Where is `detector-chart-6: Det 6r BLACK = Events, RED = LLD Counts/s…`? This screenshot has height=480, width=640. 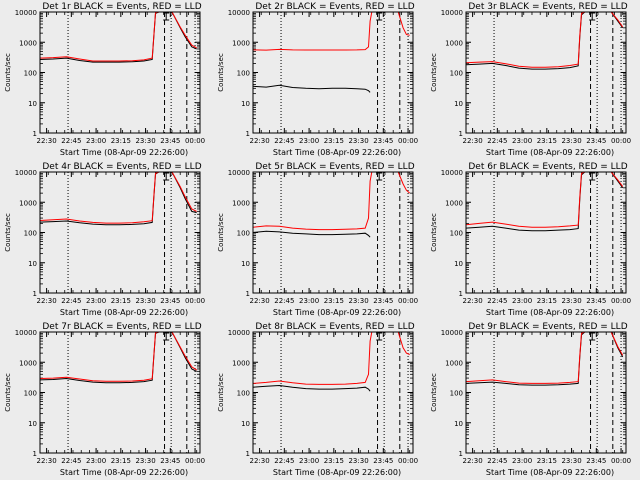 detector-chart-6: Det 6r BLACK = Events, RED = LLD Counts/s… is located at coordinates (530, 239).